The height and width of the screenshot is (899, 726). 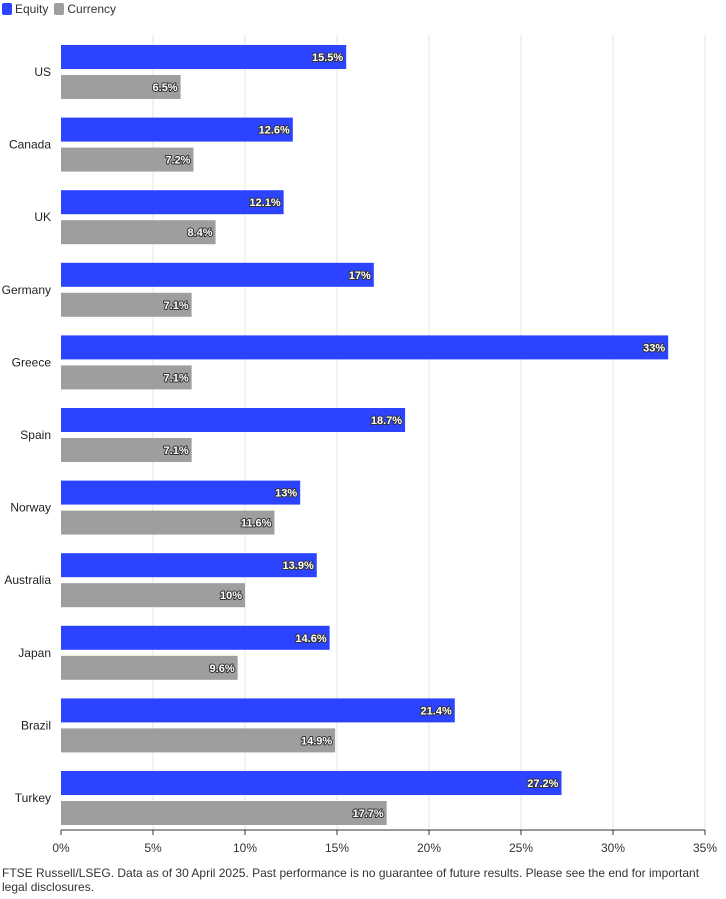 I want to click on category-label: Greece, so click(x=32, y=362).